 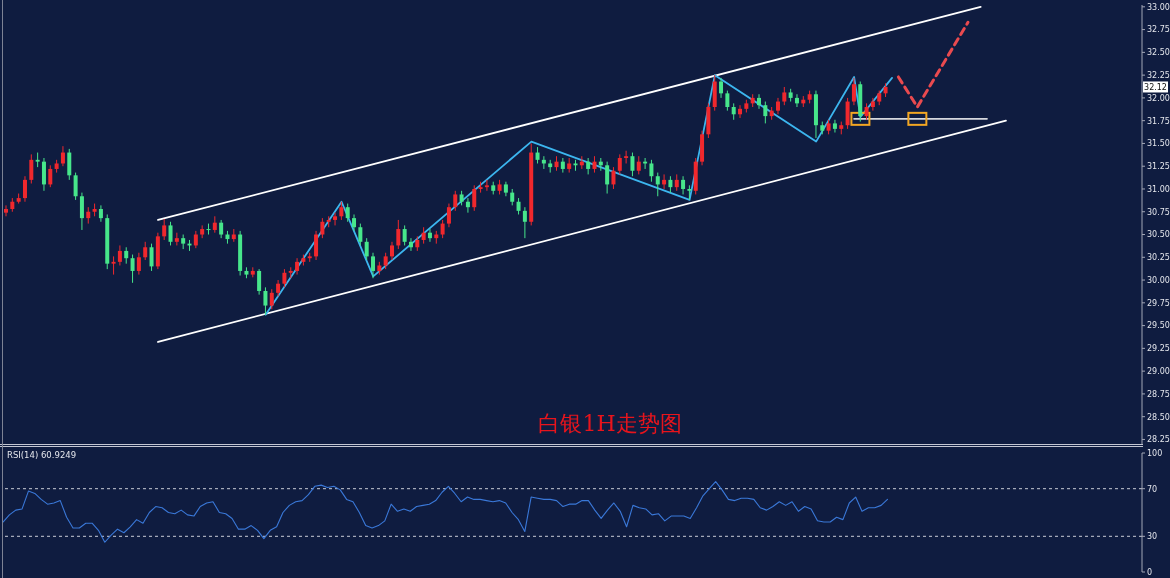 I want to click on y-tick-label: 70, so click(x=1152, y=489).